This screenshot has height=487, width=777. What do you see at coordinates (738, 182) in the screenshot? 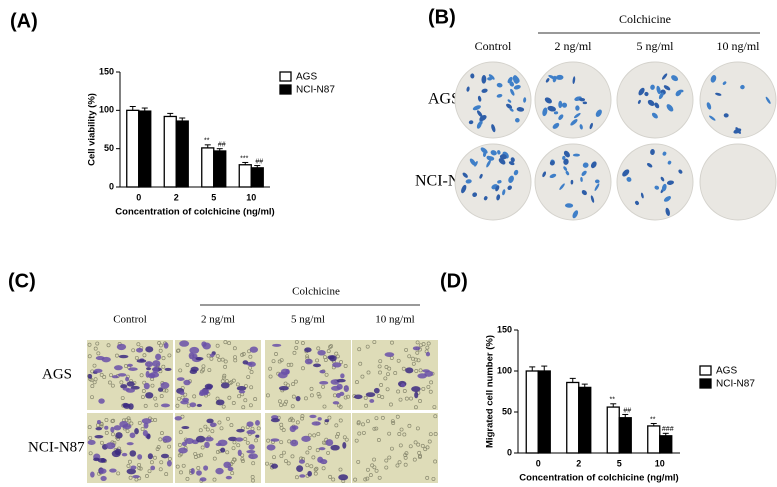
I see `well-image` at bounding box center [738, 182].